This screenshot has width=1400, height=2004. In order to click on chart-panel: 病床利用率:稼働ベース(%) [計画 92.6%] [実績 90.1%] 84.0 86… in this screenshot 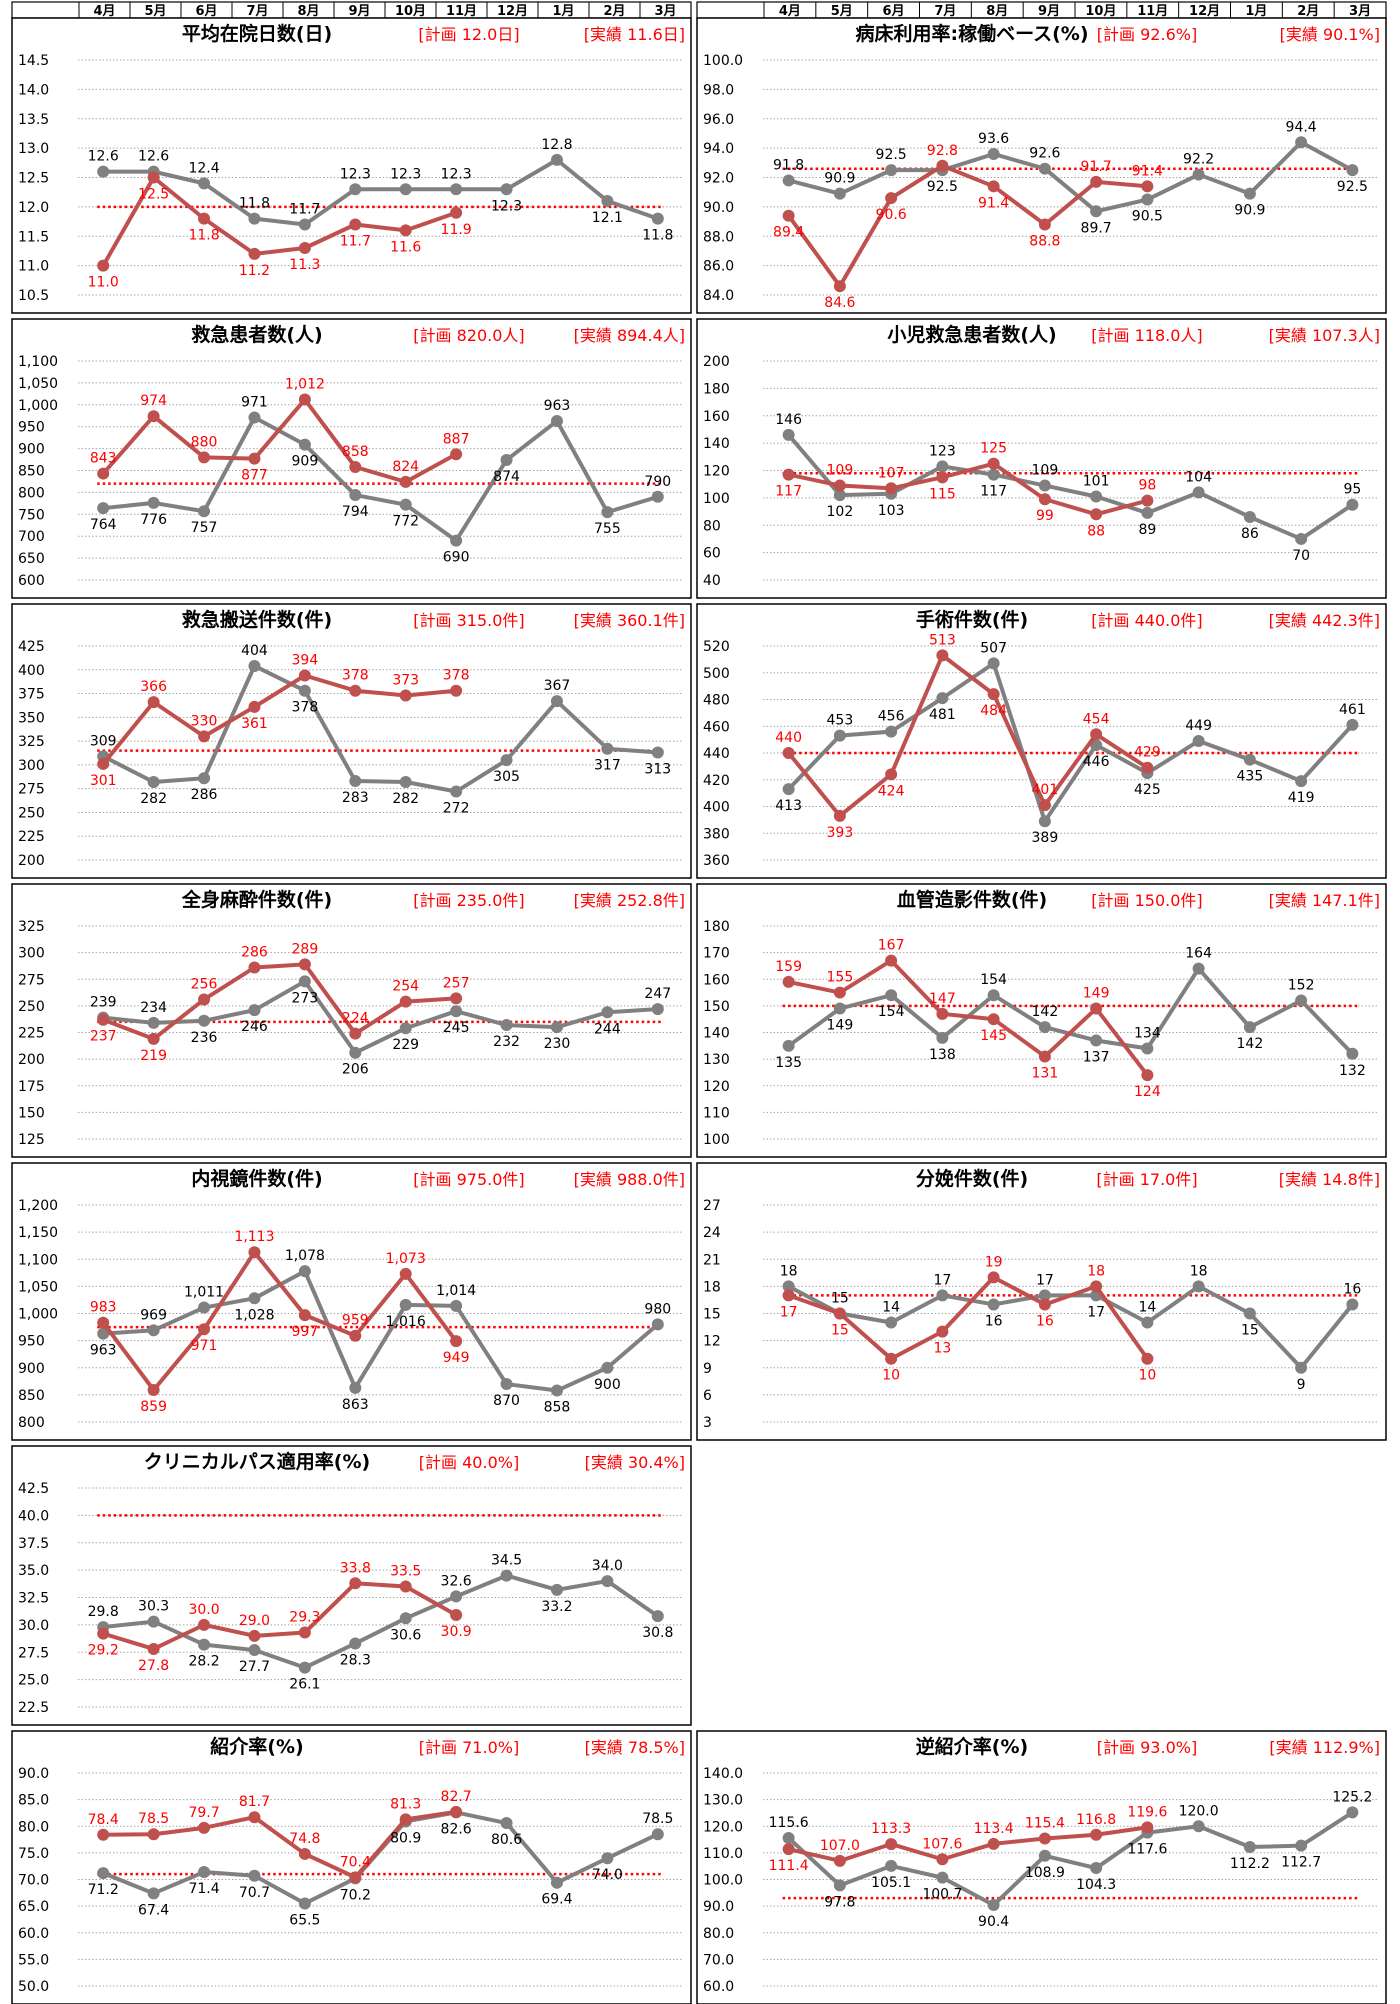, I will do `click(1041, 165)`.